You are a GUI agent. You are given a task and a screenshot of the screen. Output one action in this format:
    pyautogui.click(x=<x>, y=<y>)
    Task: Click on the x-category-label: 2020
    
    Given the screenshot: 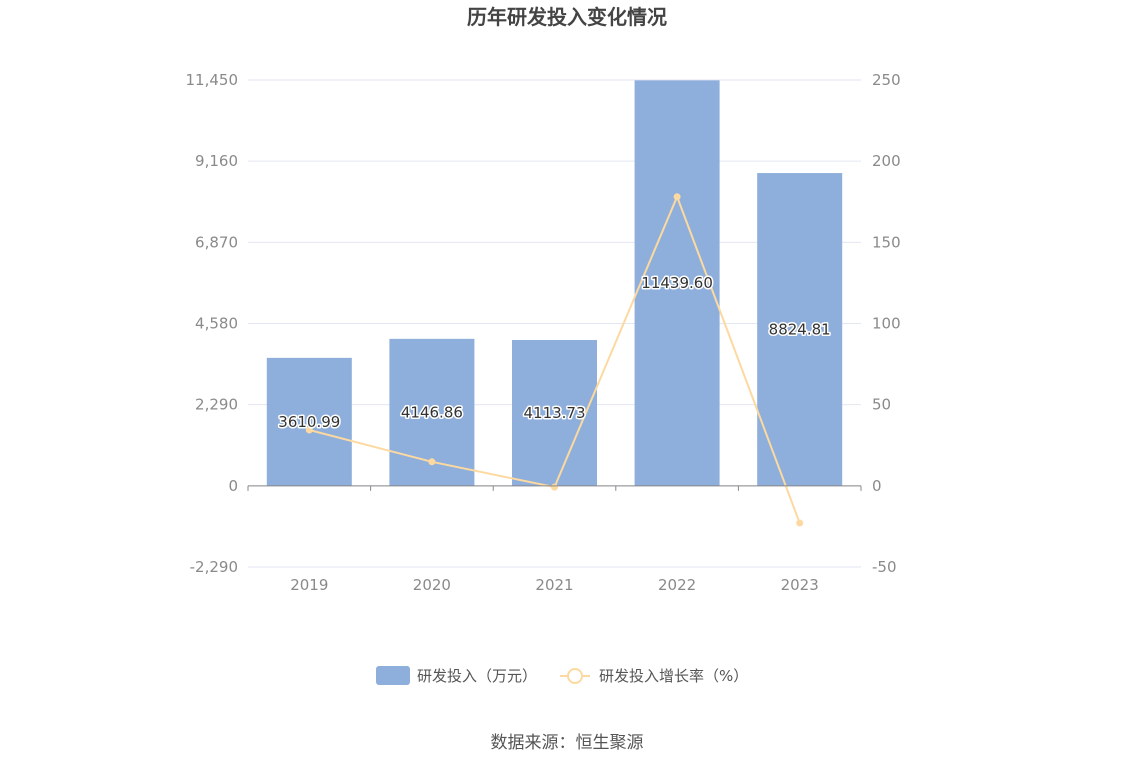 What is the action you would take?
    pyautogui.click(x=432, y=585)
    